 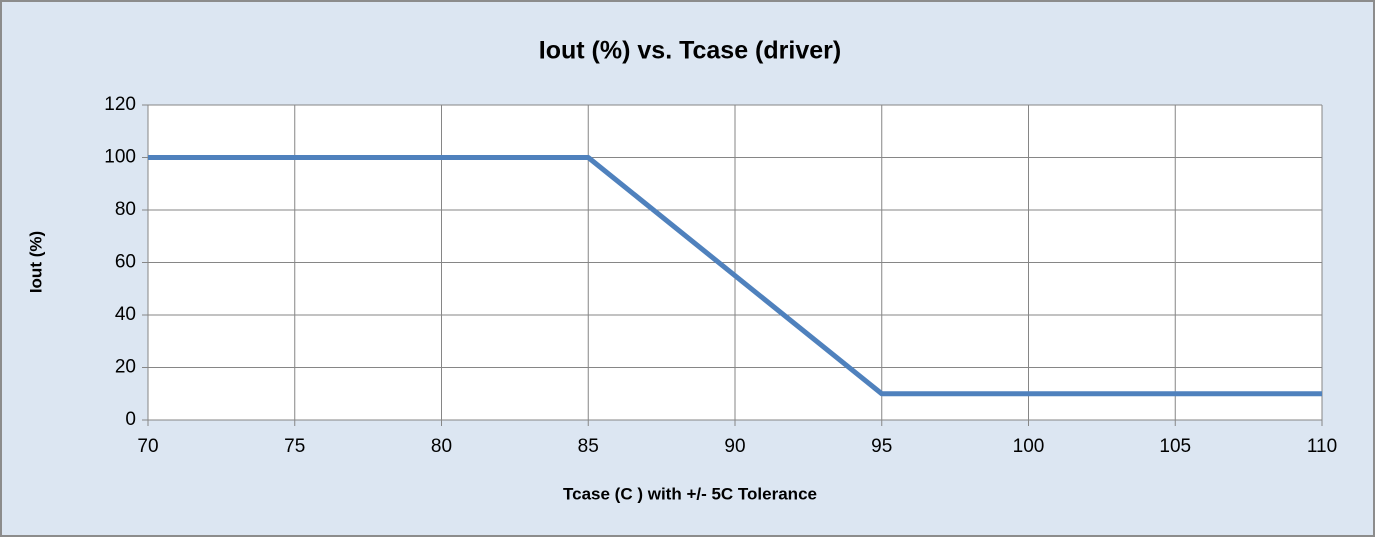 I want to click on chart-title: Iout (%) vs. Tcase (driver), so click(x=690, y=51).